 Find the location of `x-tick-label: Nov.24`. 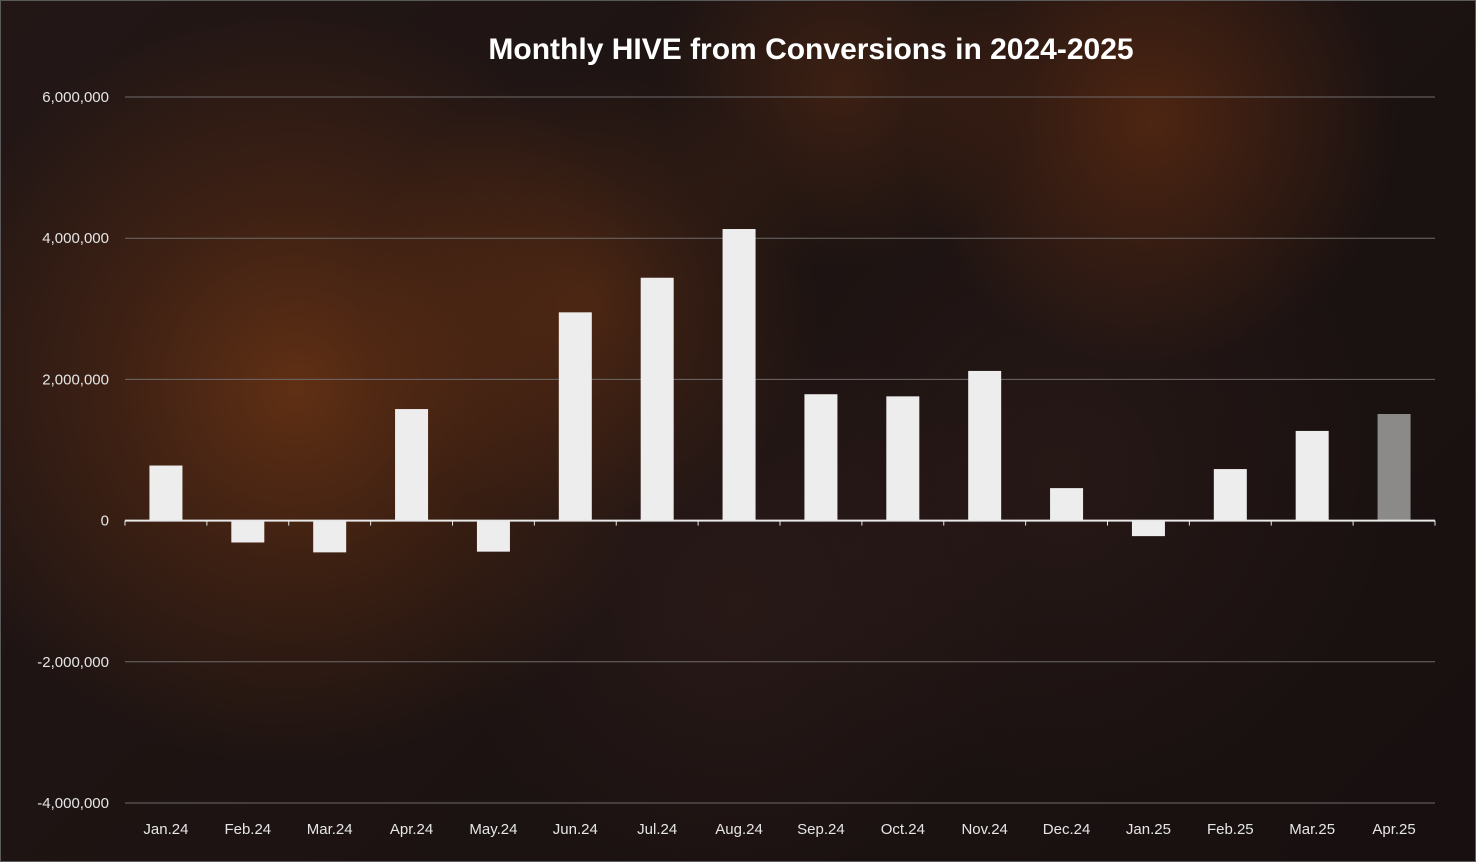

x-tick-label: Nov.24 is located at coordinates (984, 829).